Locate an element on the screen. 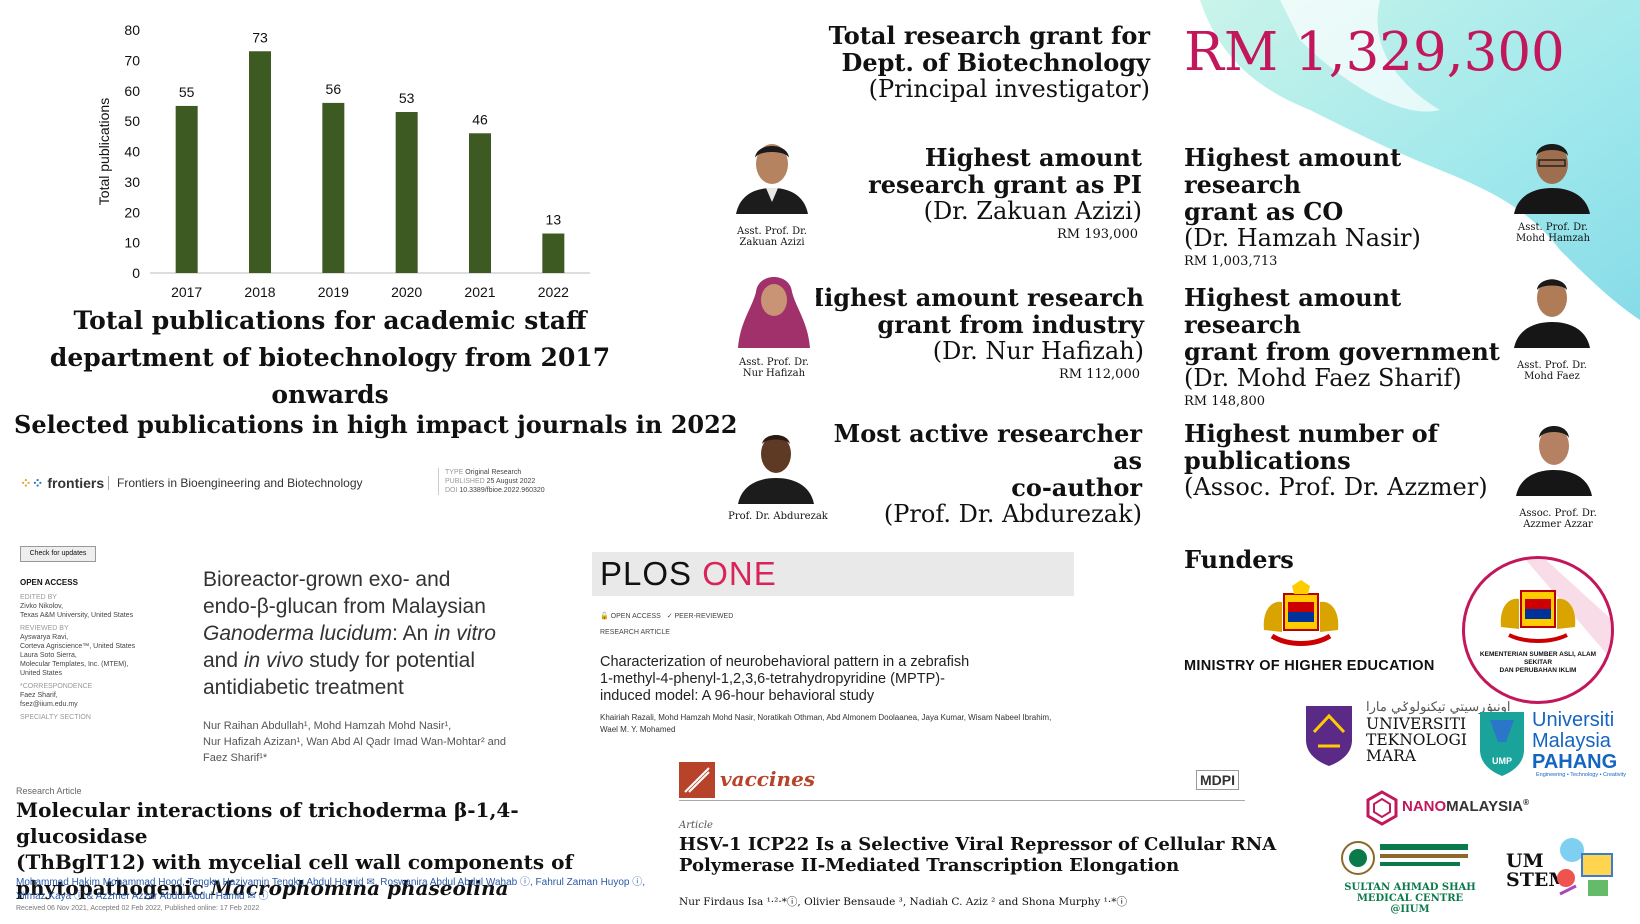 This screenshot has height=924, width=1640. mohe-crest-icon is located at coordinates (1301, 615).